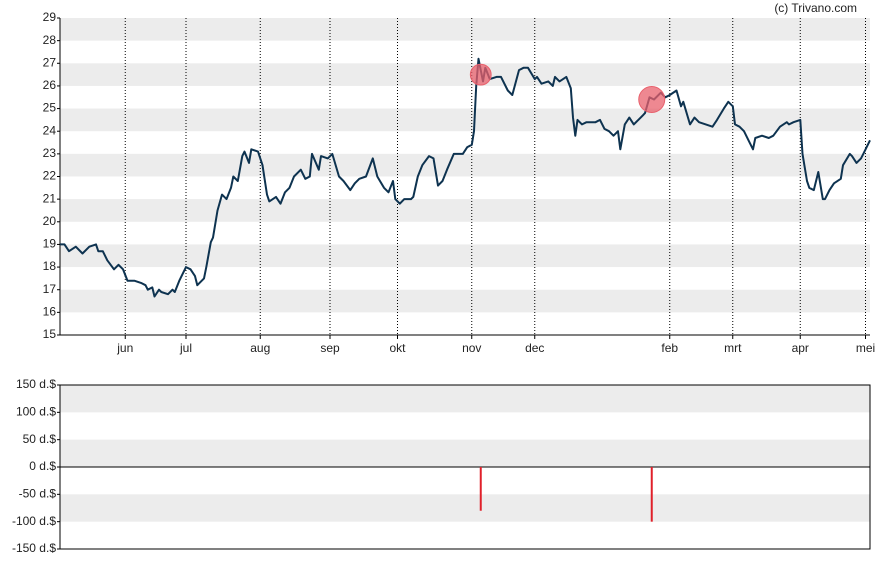 This screenshot has height=565, width=888. I want to click on x-tick-label: jun, so click(124, 348).